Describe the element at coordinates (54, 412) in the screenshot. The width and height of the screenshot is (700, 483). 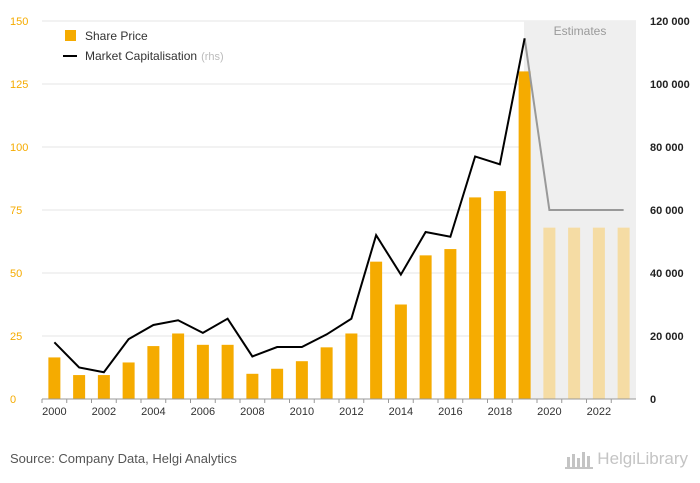
I see `x-tick-label: 2000` at that location.